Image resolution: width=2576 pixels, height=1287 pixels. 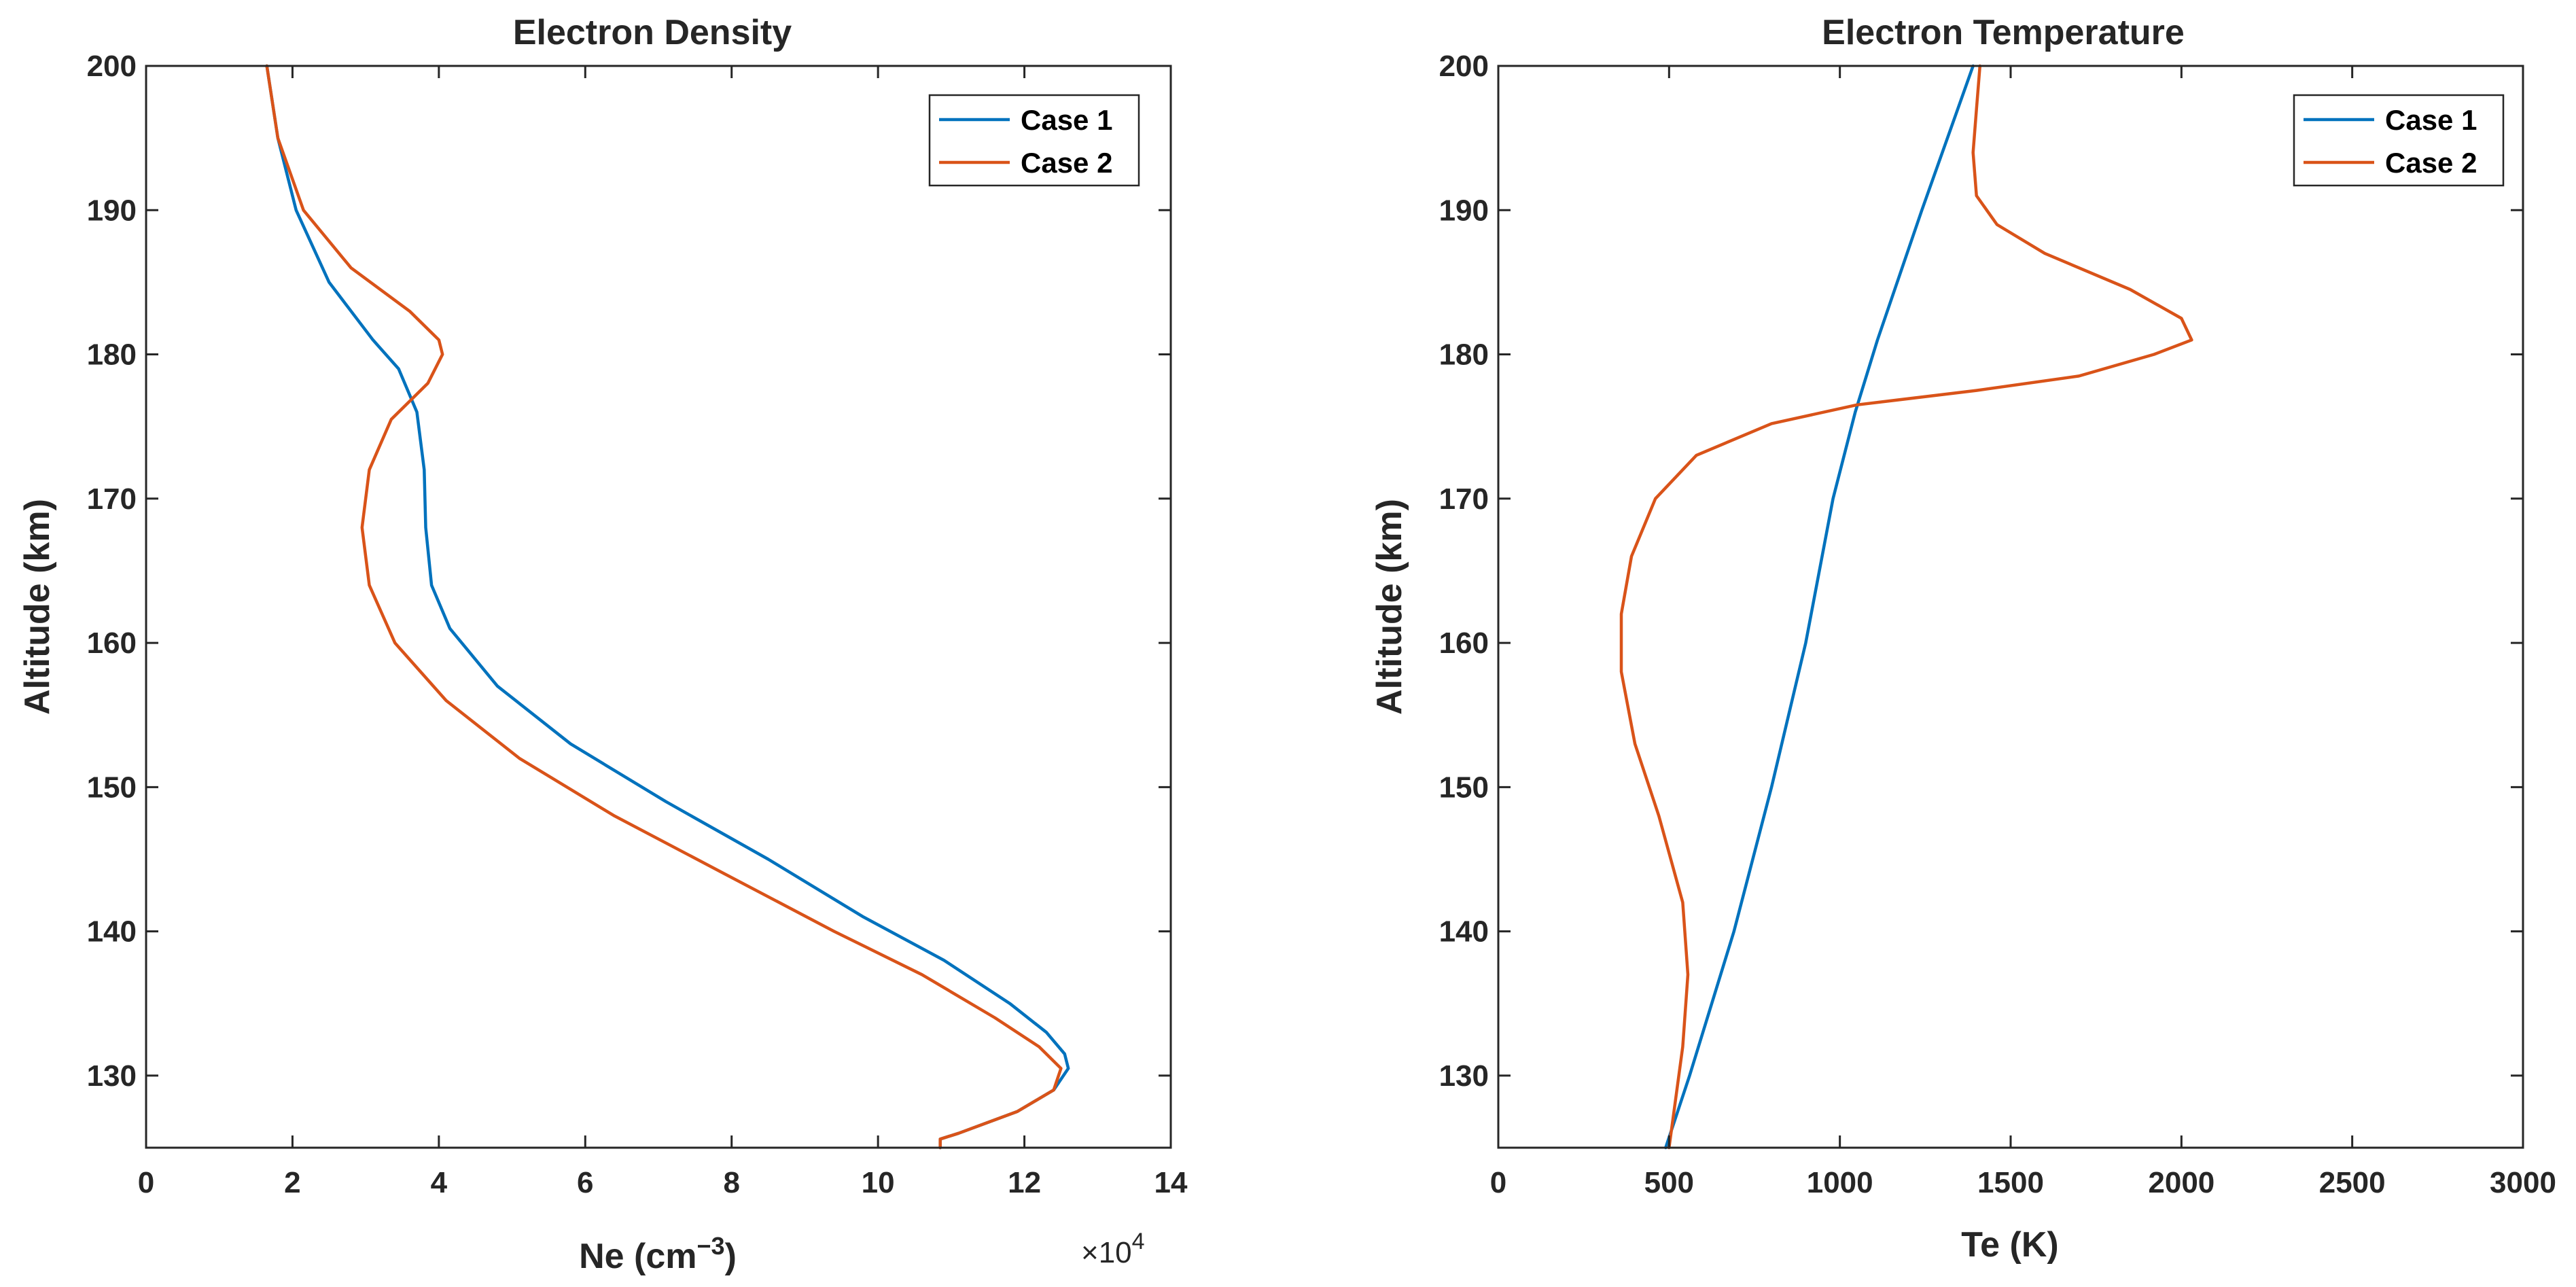 I want to click on temperature-x-axis-label: Te (K), so click(x=2009, y=1245).